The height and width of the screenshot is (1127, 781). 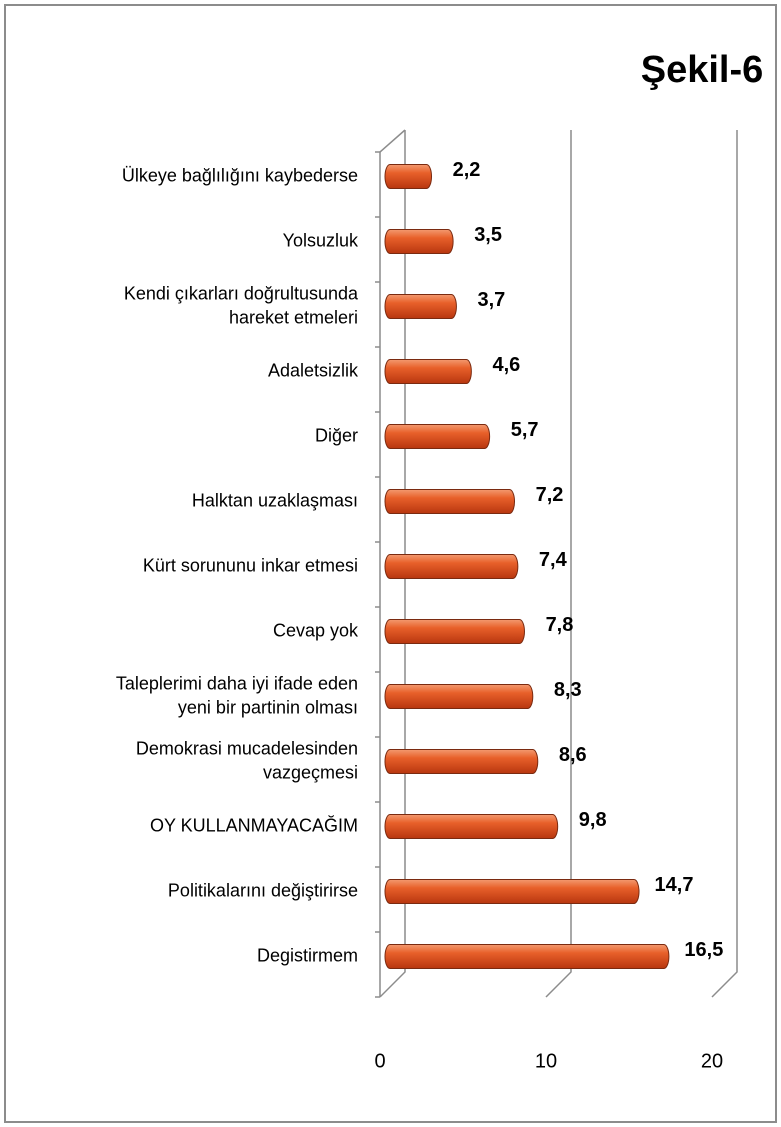 I want to click on category-label: Diğer, so click(x=336, y=435).